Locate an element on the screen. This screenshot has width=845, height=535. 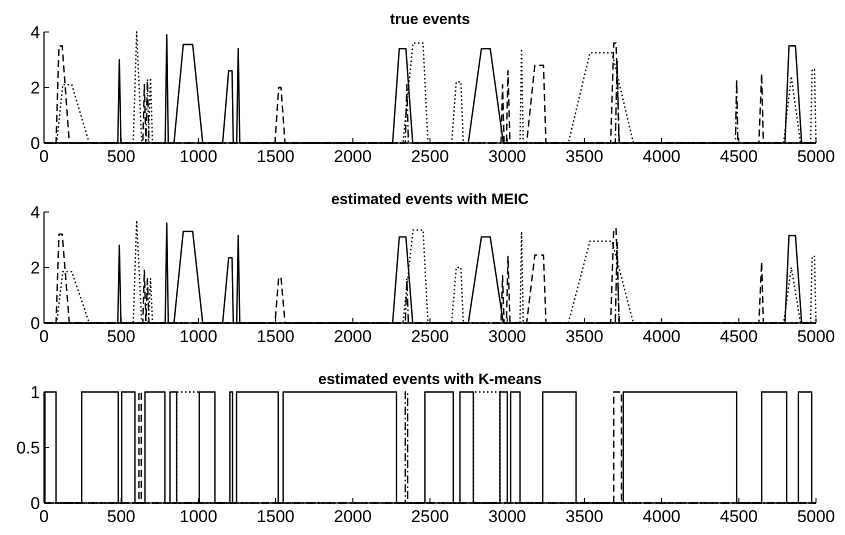
y-tick-label: 1 is located at coordinates (35, 392).